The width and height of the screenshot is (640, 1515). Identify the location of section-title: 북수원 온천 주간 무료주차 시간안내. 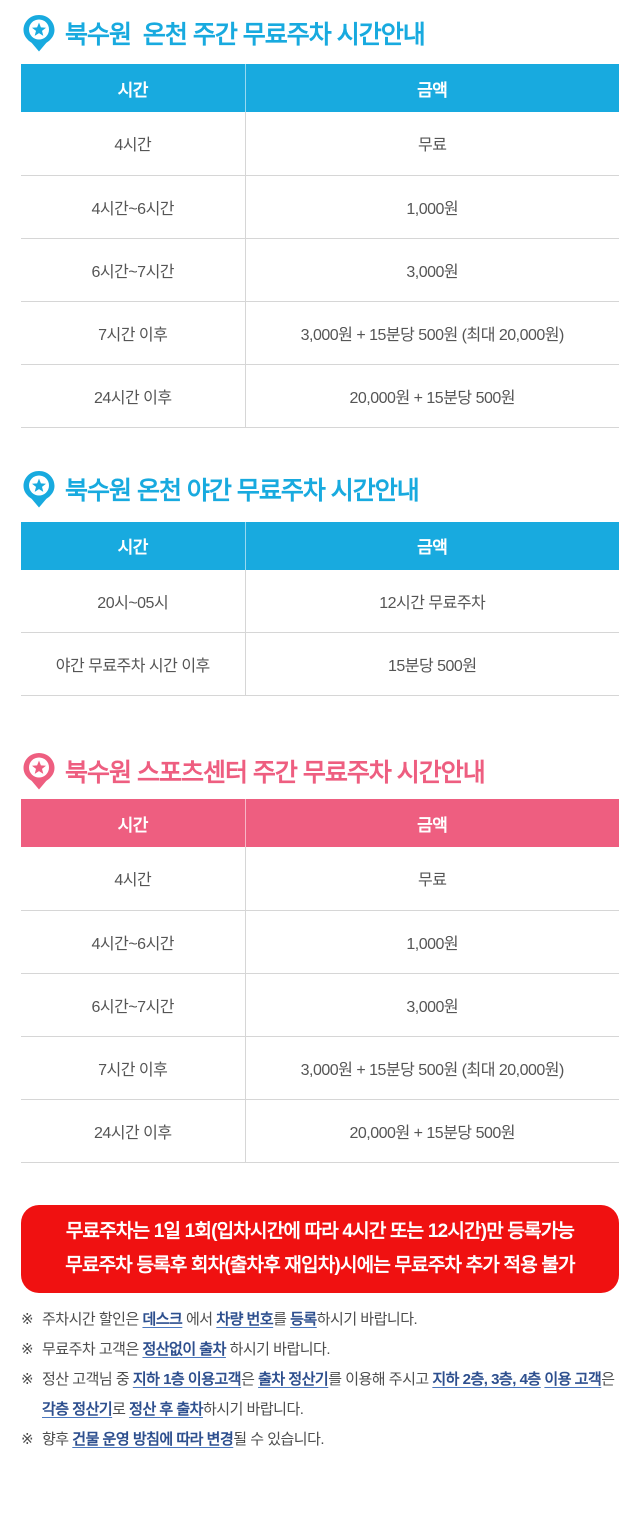
(320, 33).